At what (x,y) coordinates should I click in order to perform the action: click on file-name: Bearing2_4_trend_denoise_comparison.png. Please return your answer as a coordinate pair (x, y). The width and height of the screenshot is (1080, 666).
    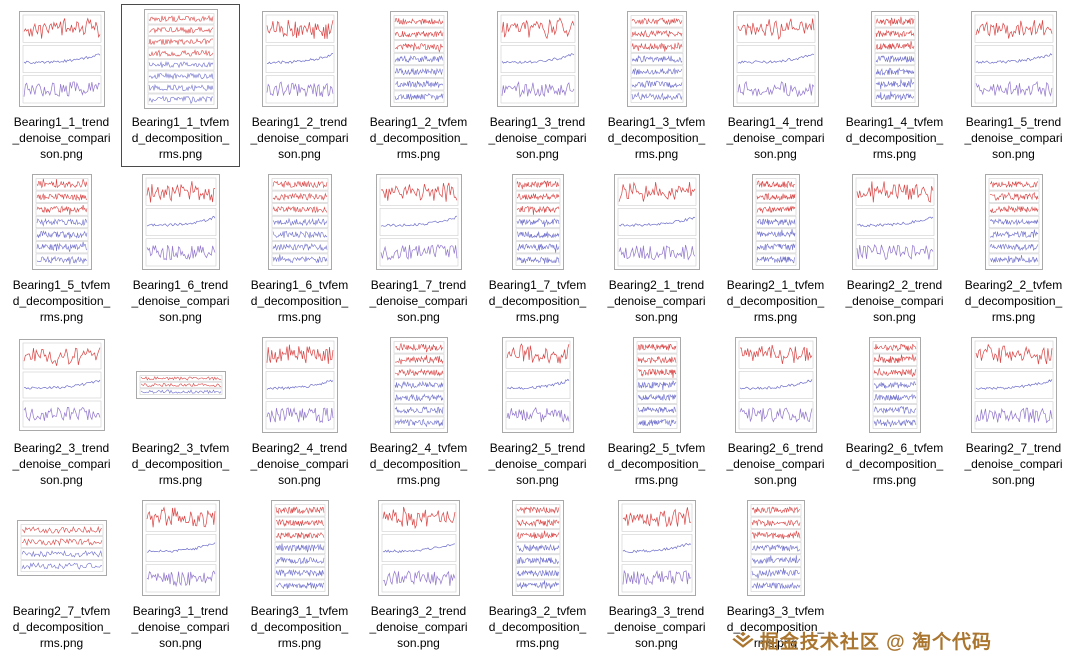
    Looking at the image, I should click on (299, 464).